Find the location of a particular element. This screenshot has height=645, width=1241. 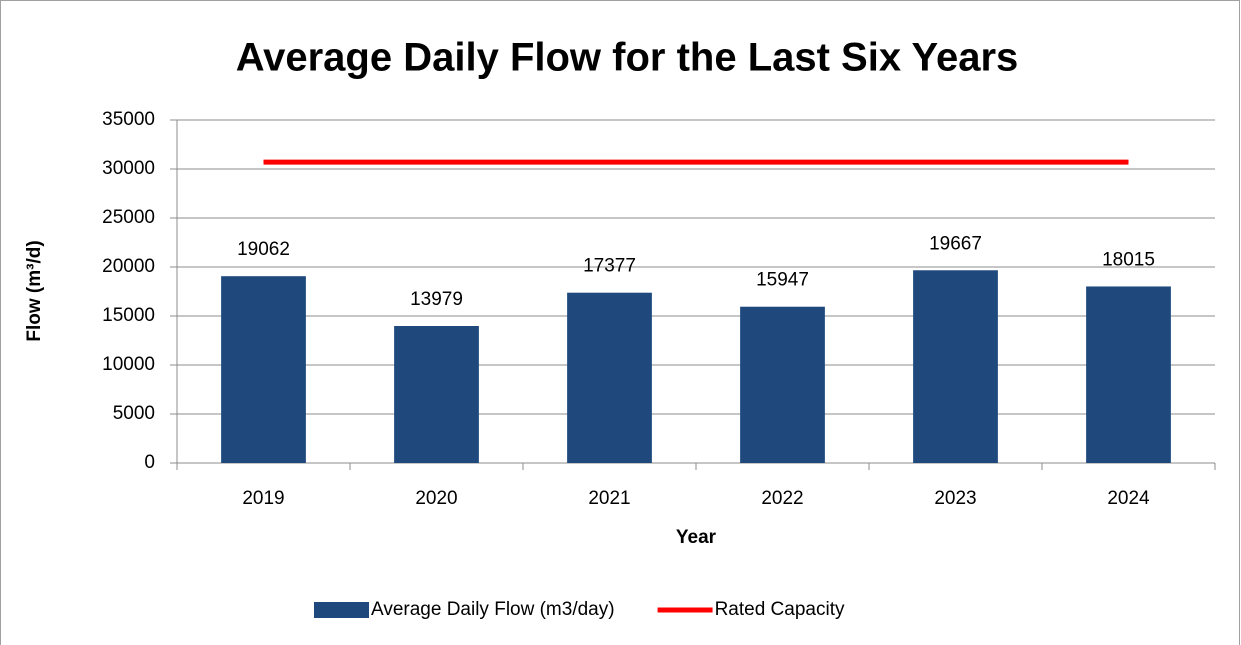

y-axis-label: Flow (m³/d) is located at coordinates (34, 290).